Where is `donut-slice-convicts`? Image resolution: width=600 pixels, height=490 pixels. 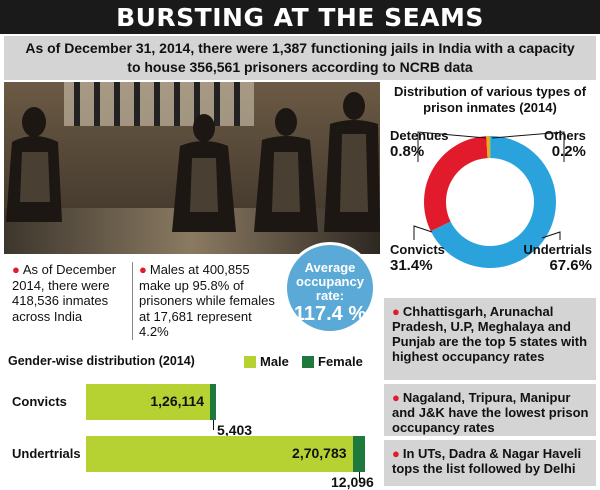 donut-slice-convicts is located at coordinates (456, 184).